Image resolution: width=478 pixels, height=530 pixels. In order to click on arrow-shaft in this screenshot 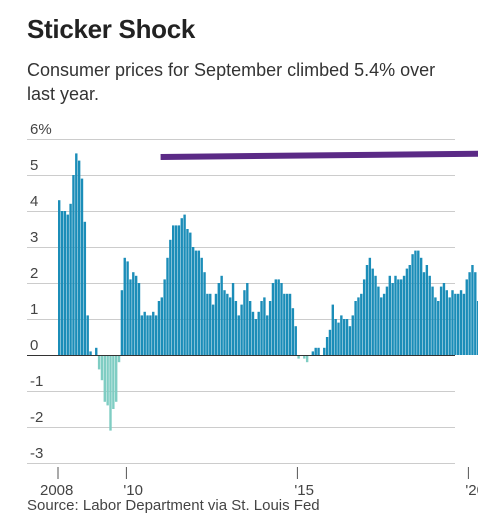, I will do `click(319, 155)`.